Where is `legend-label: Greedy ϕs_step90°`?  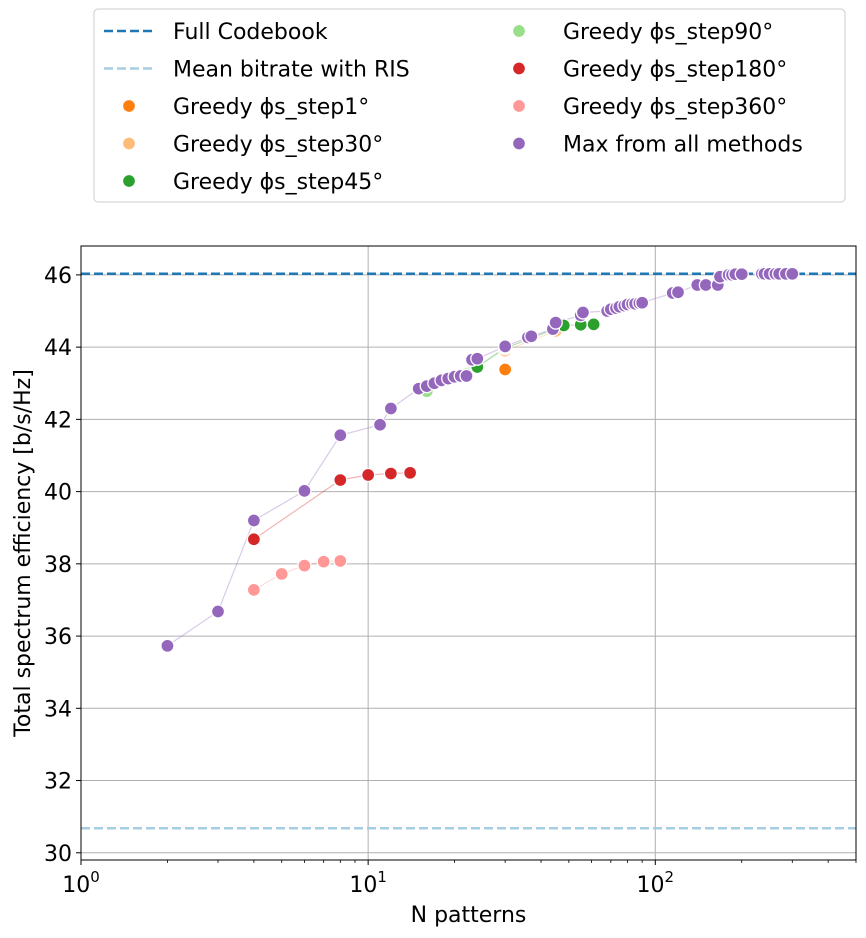
legend-label: Greedy ϕs_step90° is located at coordinates (668, 32).